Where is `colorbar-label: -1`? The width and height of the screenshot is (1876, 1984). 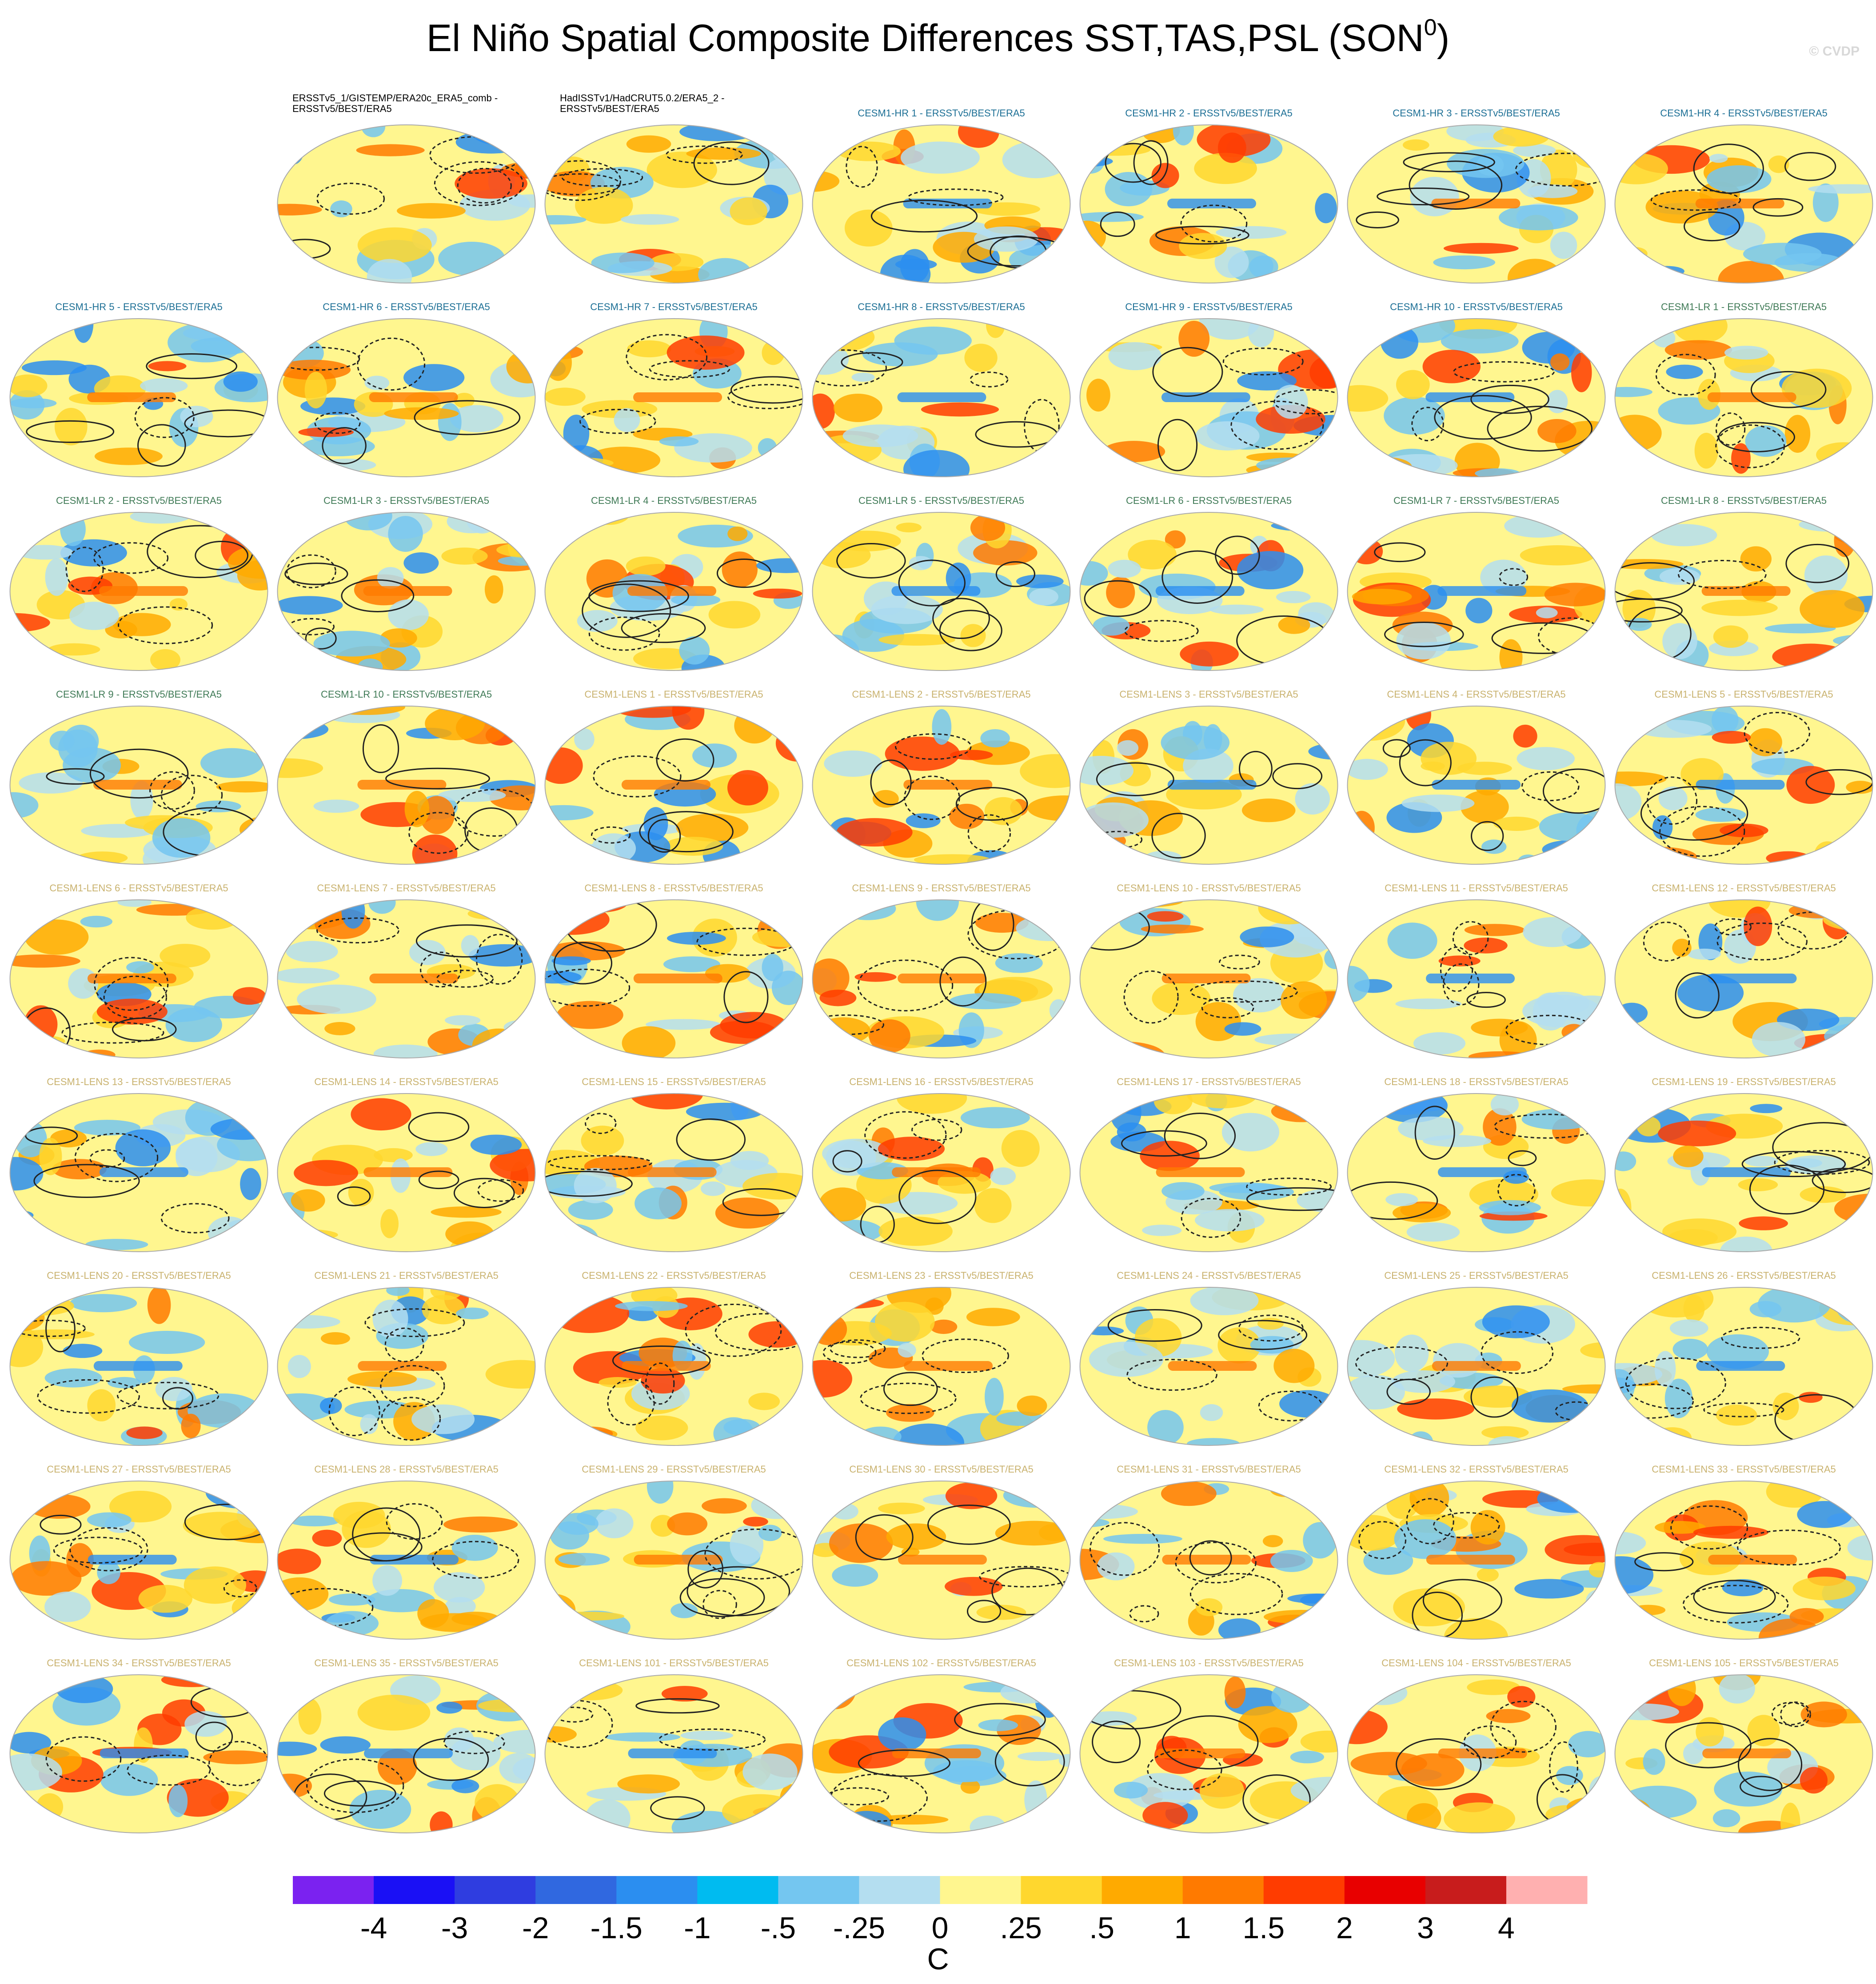 colorbar-label: -1 is located at coordinates (697, 1928).